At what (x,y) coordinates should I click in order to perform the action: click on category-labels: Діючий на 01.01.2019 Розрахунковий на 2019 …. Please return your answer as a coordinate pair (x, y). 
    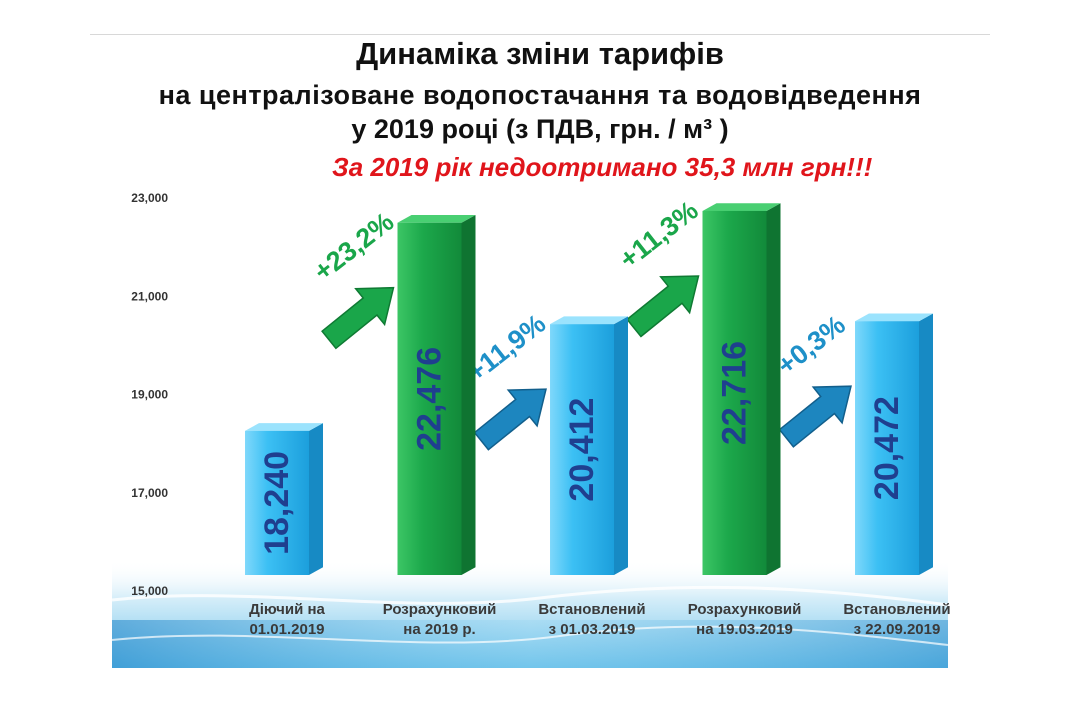
    Looking at the image, I should click on (600, 619).